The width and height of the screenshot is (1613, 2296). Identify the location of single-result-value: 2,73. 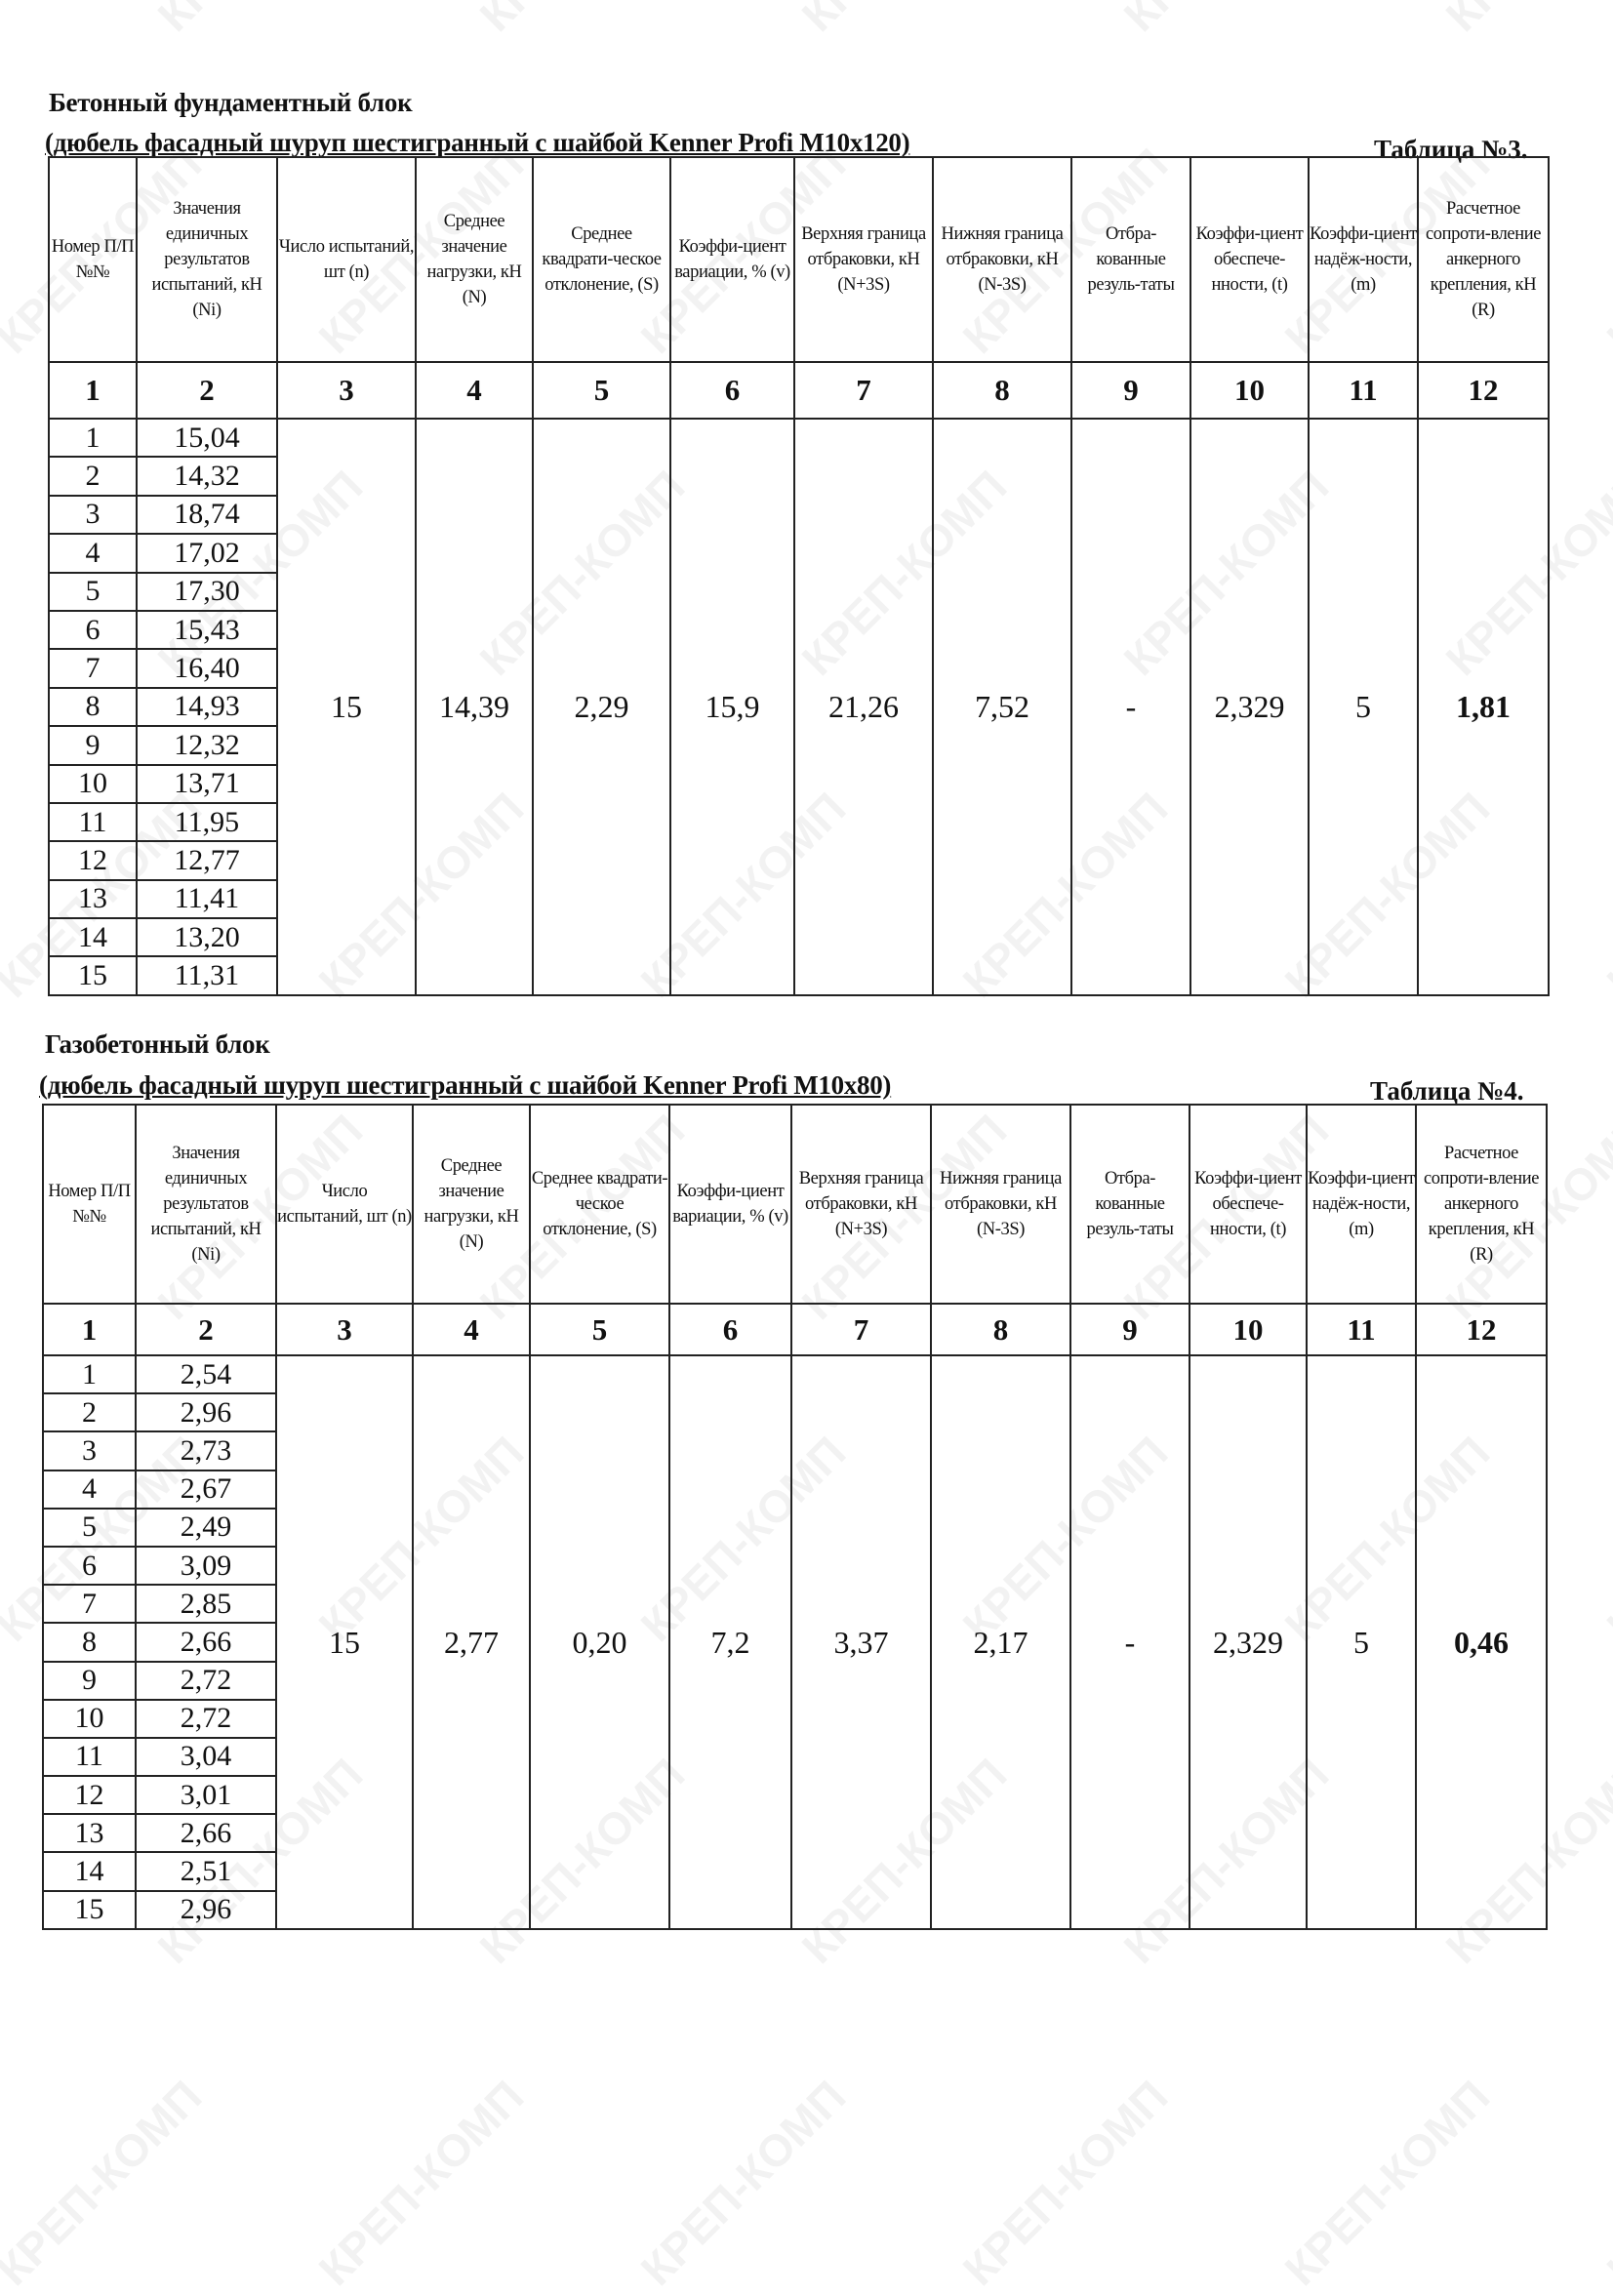
(206, 1451).